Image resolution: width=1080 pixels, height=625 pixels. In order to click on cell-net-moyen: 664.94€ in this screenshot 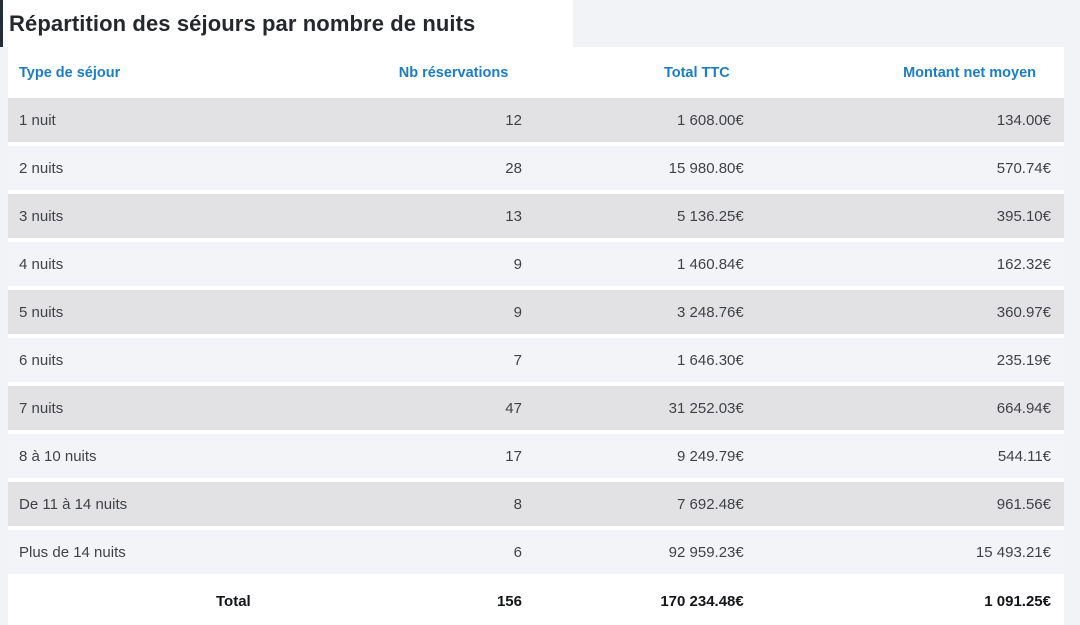, I will do `click(1023, 408)`.